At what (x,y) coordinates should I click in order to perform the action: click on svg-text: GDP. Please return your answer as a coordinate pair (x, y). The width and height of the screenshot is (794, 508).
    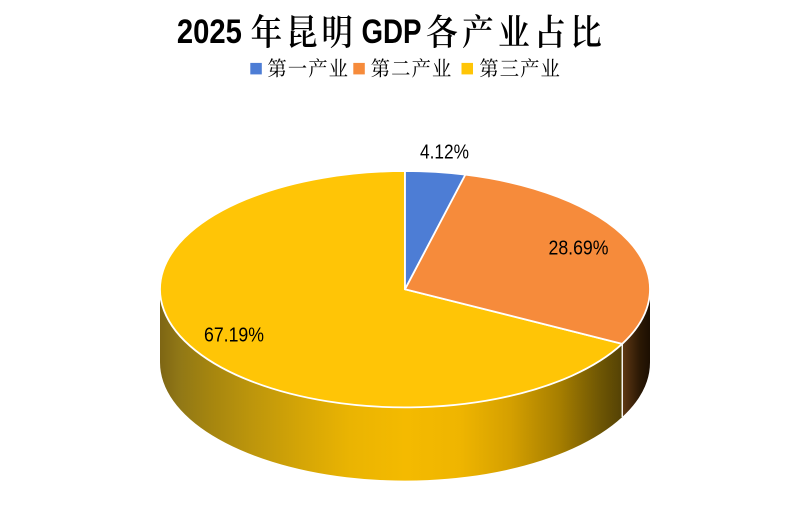
    Looking at the image, I should click on (392, 32).